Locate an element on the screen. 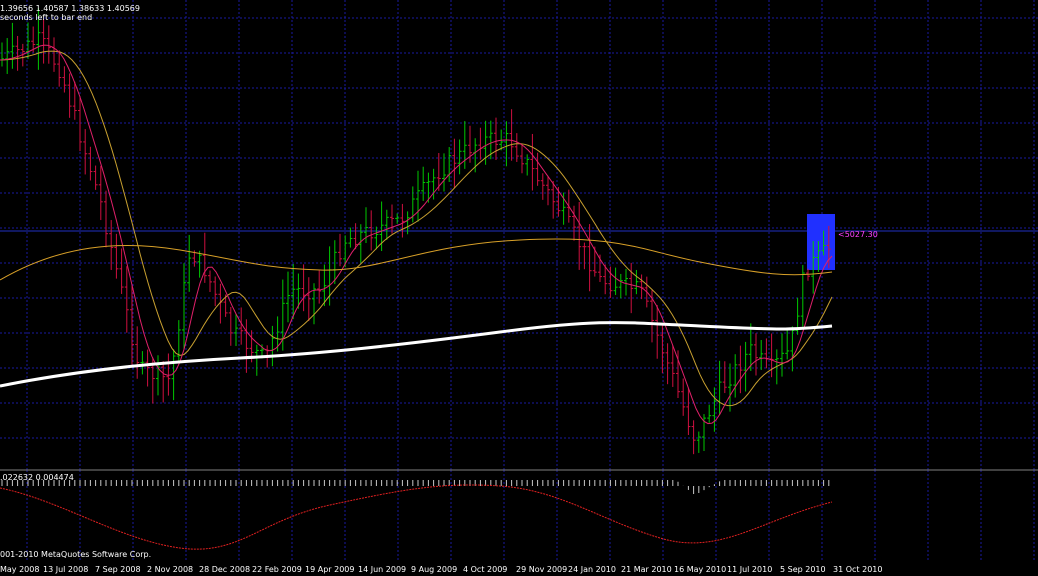 The image size is (1038, 576). x-axis-label: 2 Nov 2008 is located at coordinates (170, 569).